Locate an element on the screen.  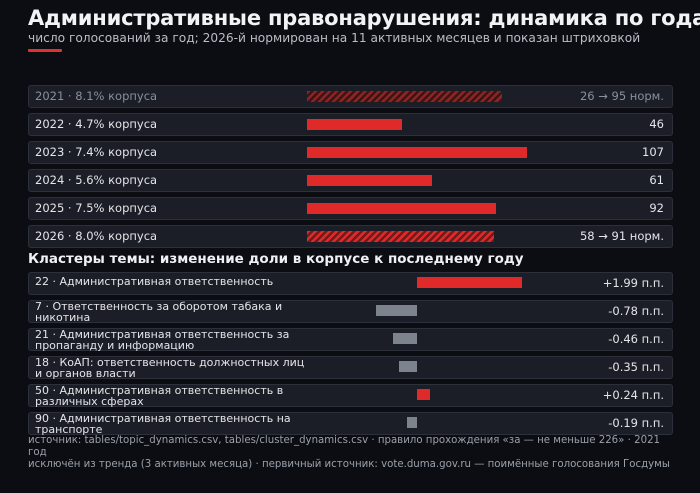
year-row-2021: 2021 · 8.1% корпуса 26 → 95 норм. is located at coordinates (350, 96).